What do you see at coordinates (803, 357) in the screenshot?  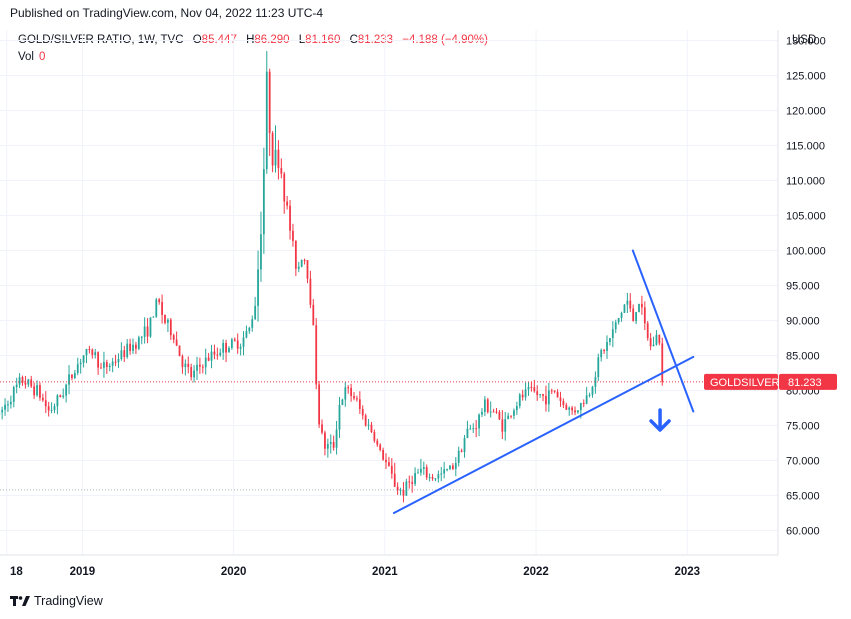 I see `y-tick-label: 85.000` at bounding box center [803, 357].